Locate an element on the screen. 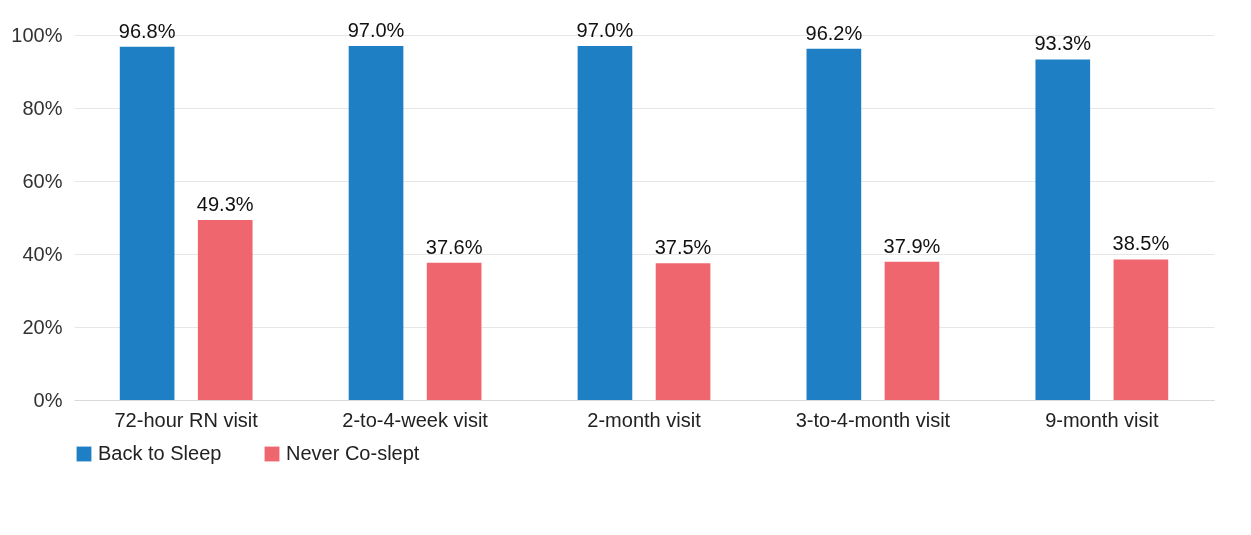 This screenshot has width=1251, height=535. x-tick-label: 72-hour RN visit is located at coordinates (186, 419).